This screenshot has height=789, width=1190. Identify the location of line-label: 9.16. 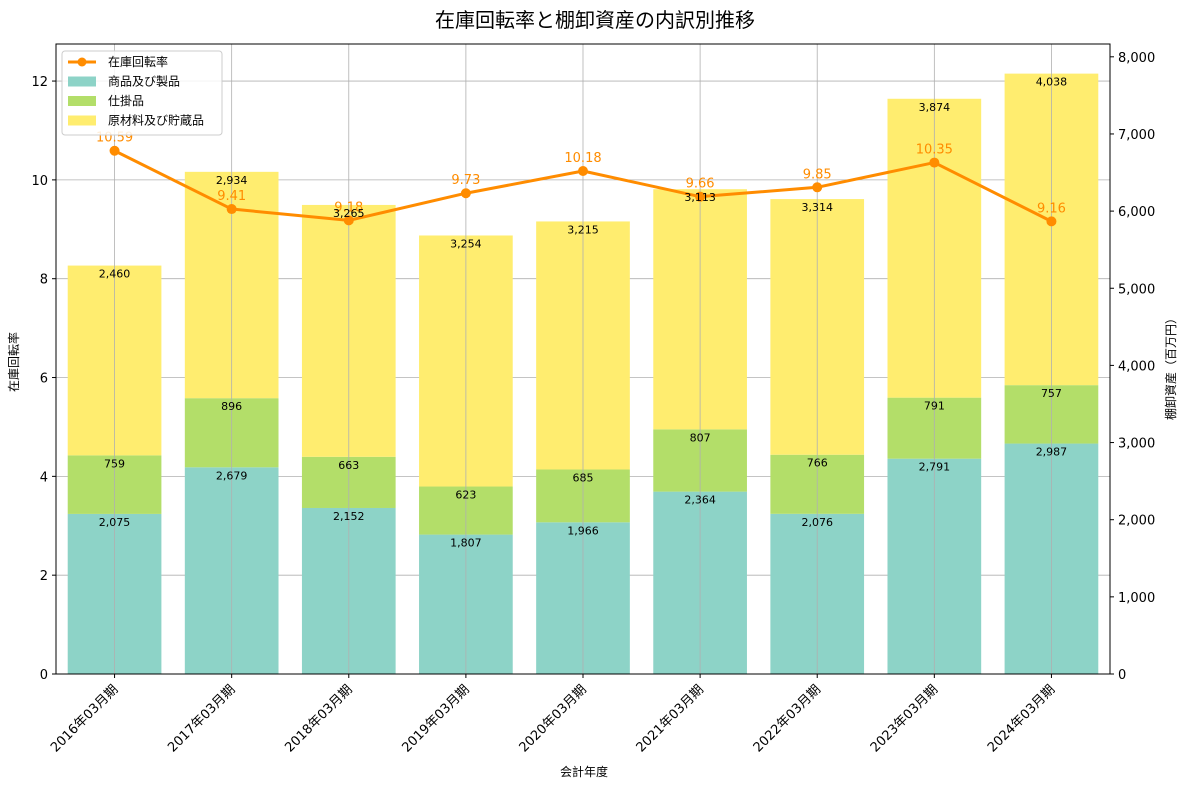
(1051, 208).